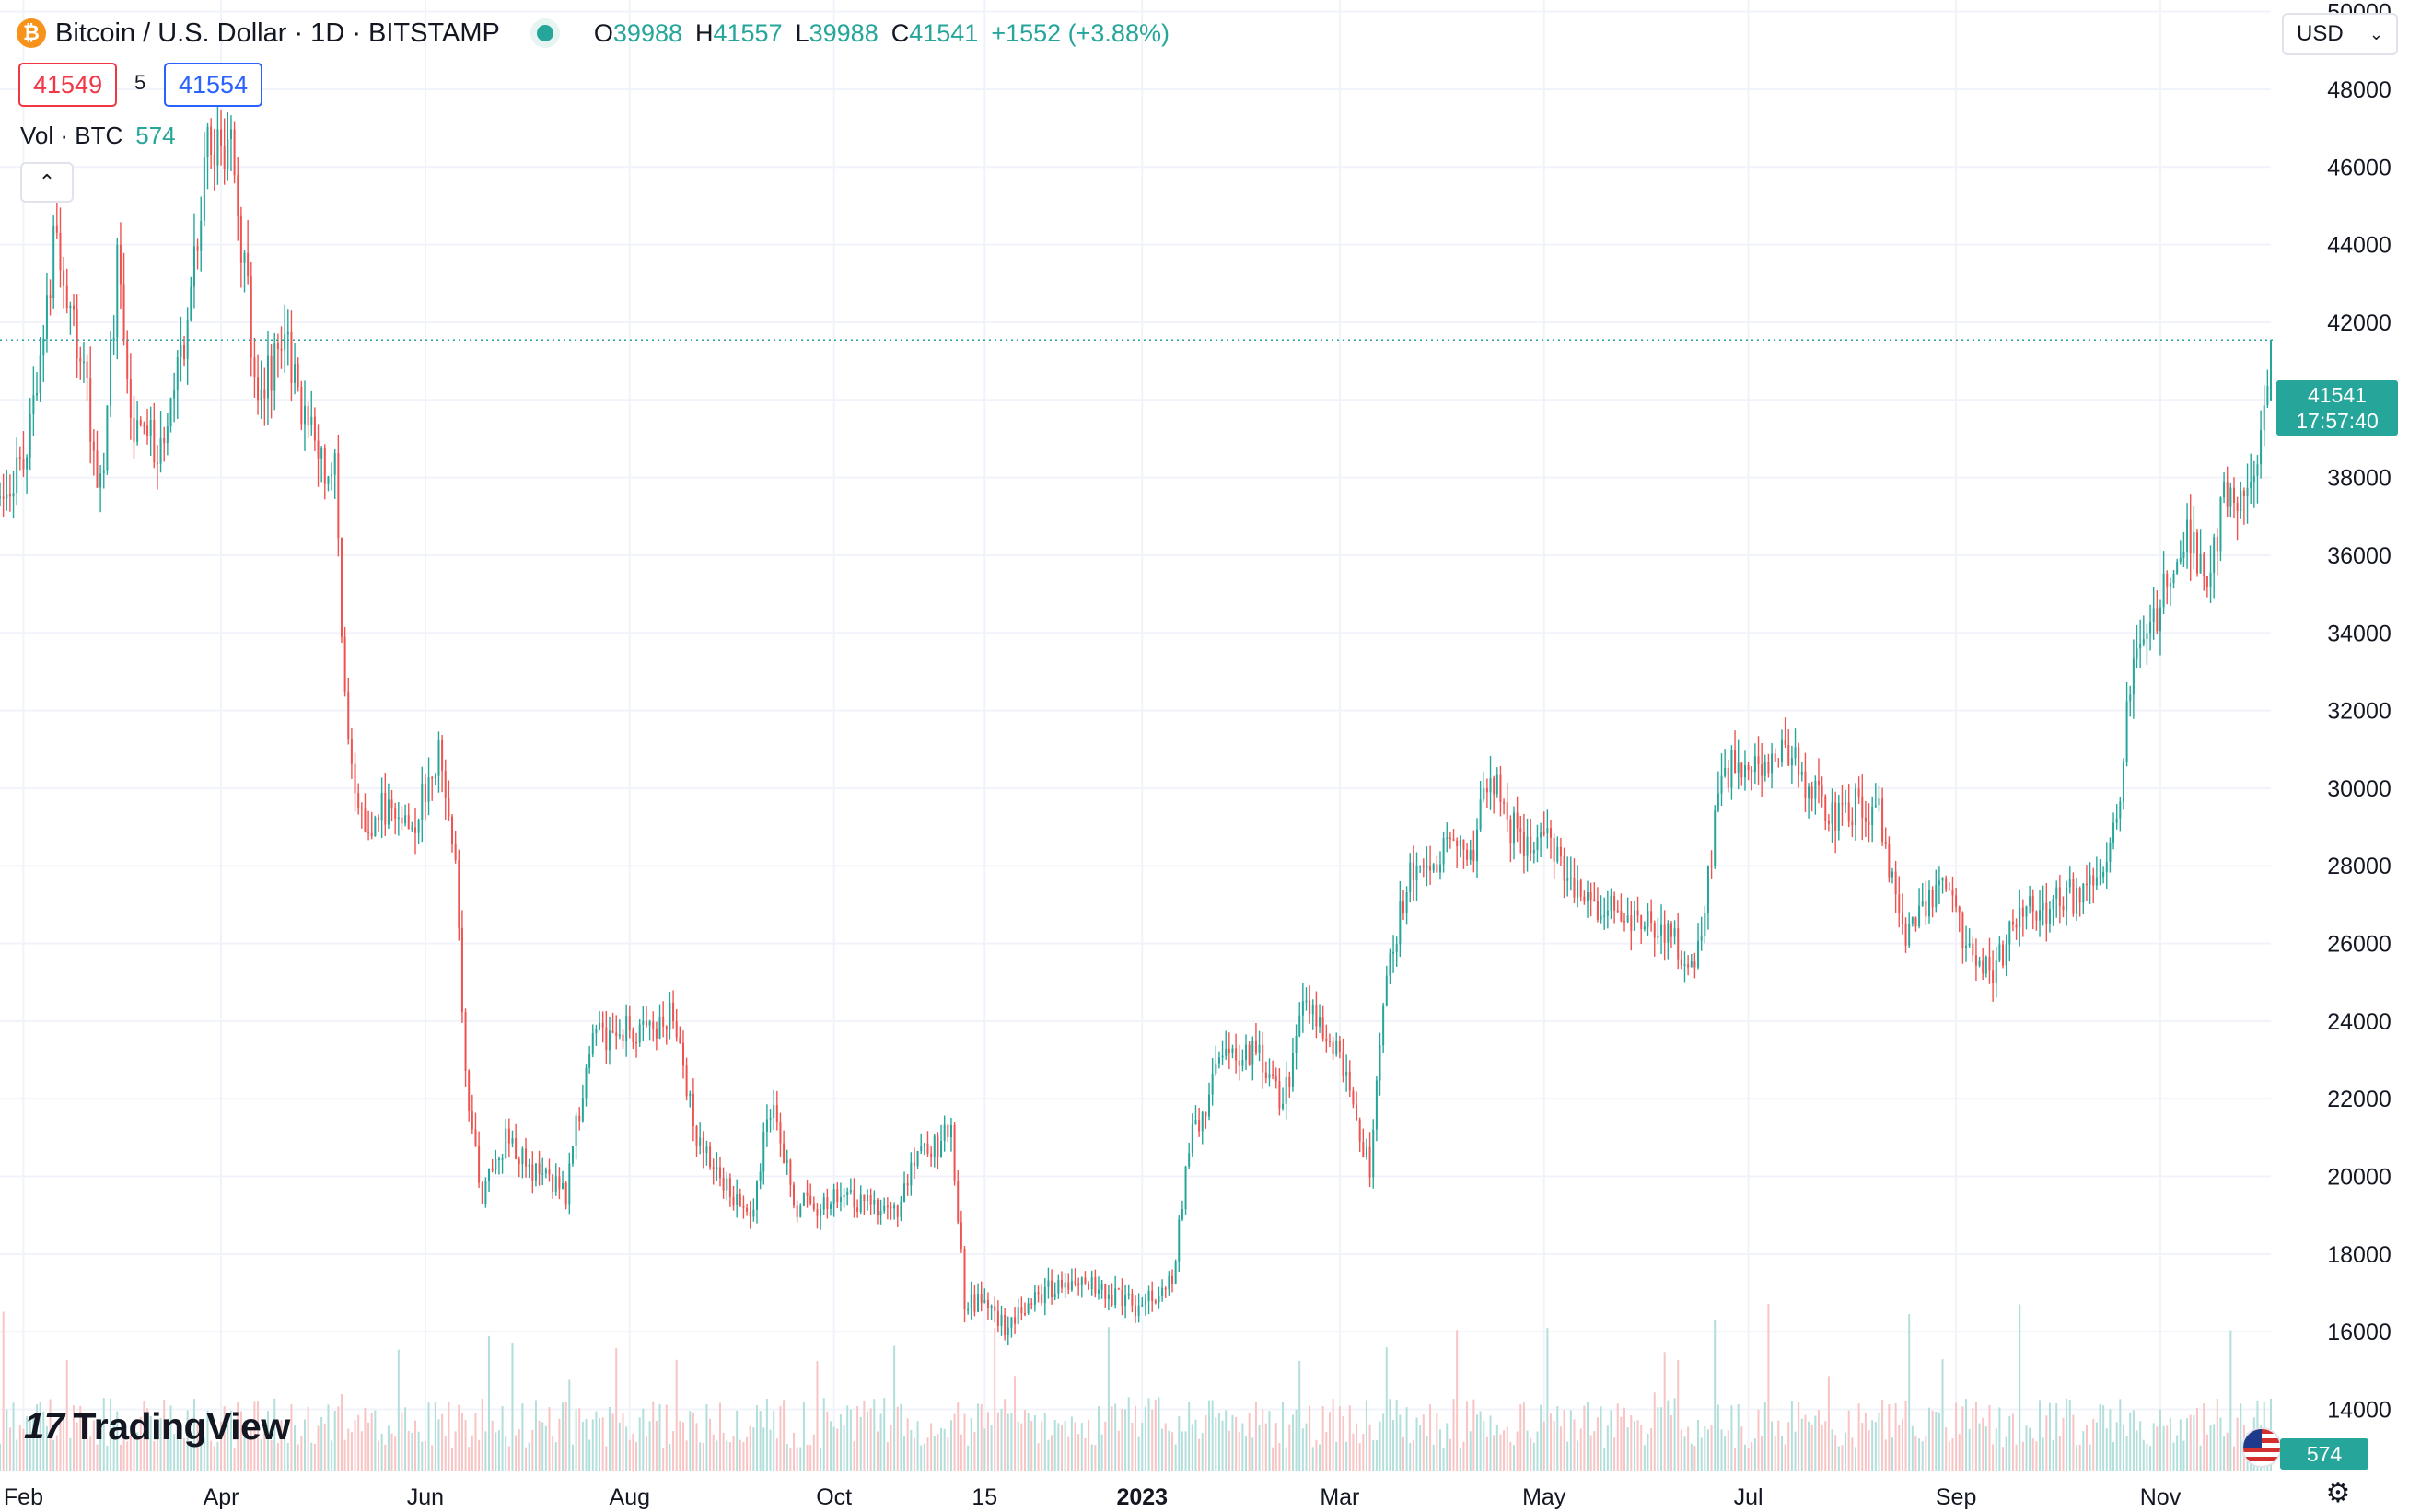 This screenshot has width=2409, height=1512. What do you see at coordinates (2340, 34) in the screenshot?
I see `currency-selector: USD ⌄` at bounding box center [2340, 34].